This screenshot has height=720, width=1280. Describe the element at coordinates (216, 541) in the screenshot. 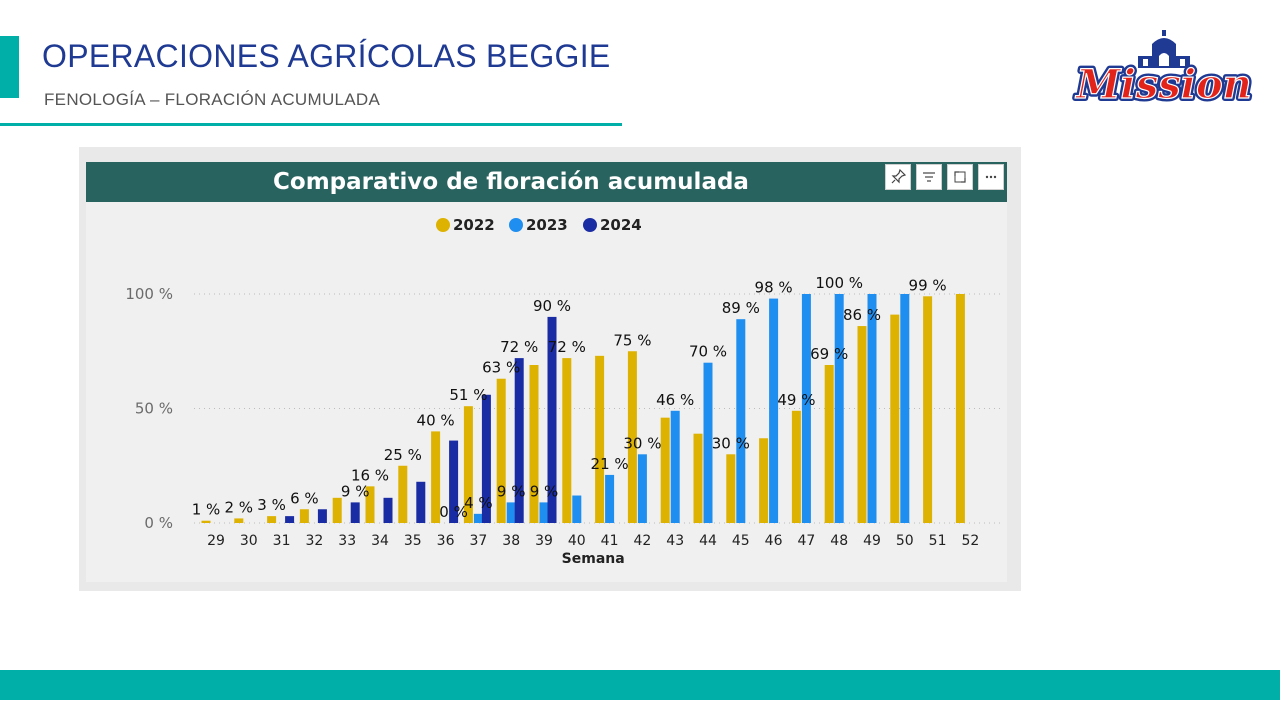

I see `x-tick-label: 29` at that location.